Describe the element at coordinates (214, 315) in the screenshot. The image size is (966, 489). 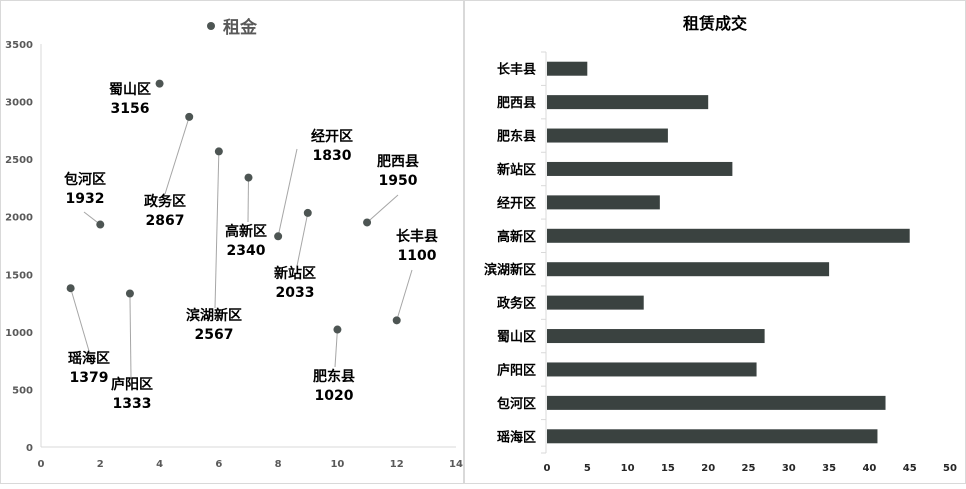
I see `data-label-name: 滨湖新区` at that location.